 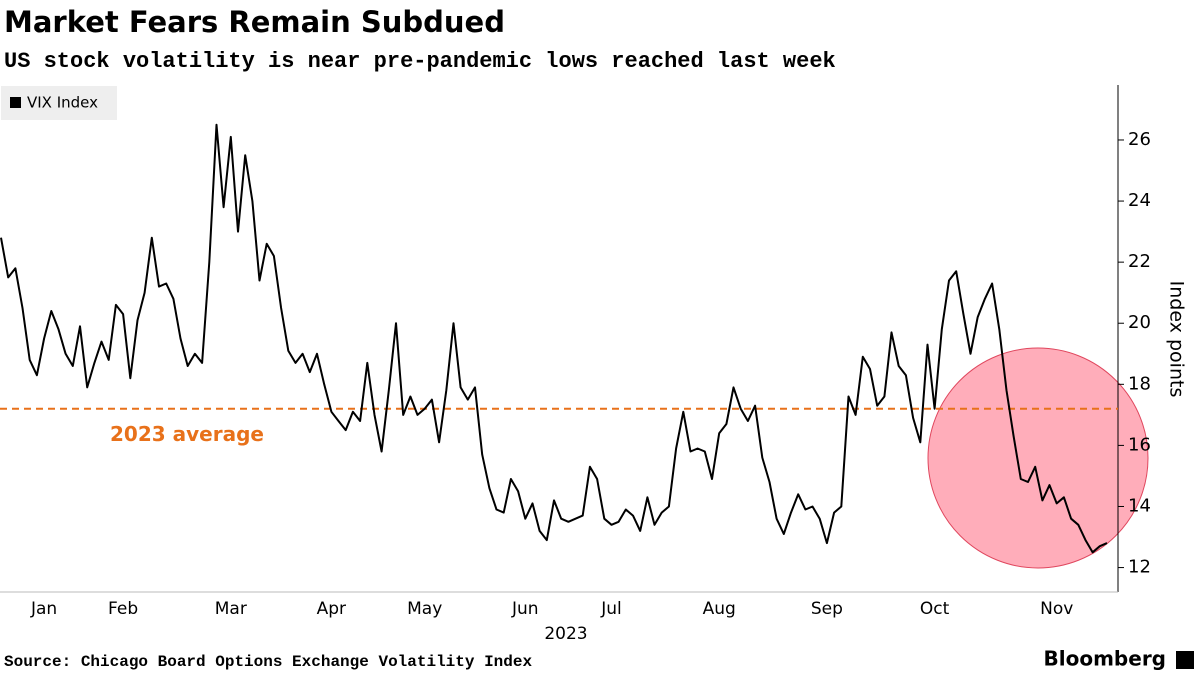 I want to click on x-tick-label: Jan, so click(x=43, y=609).